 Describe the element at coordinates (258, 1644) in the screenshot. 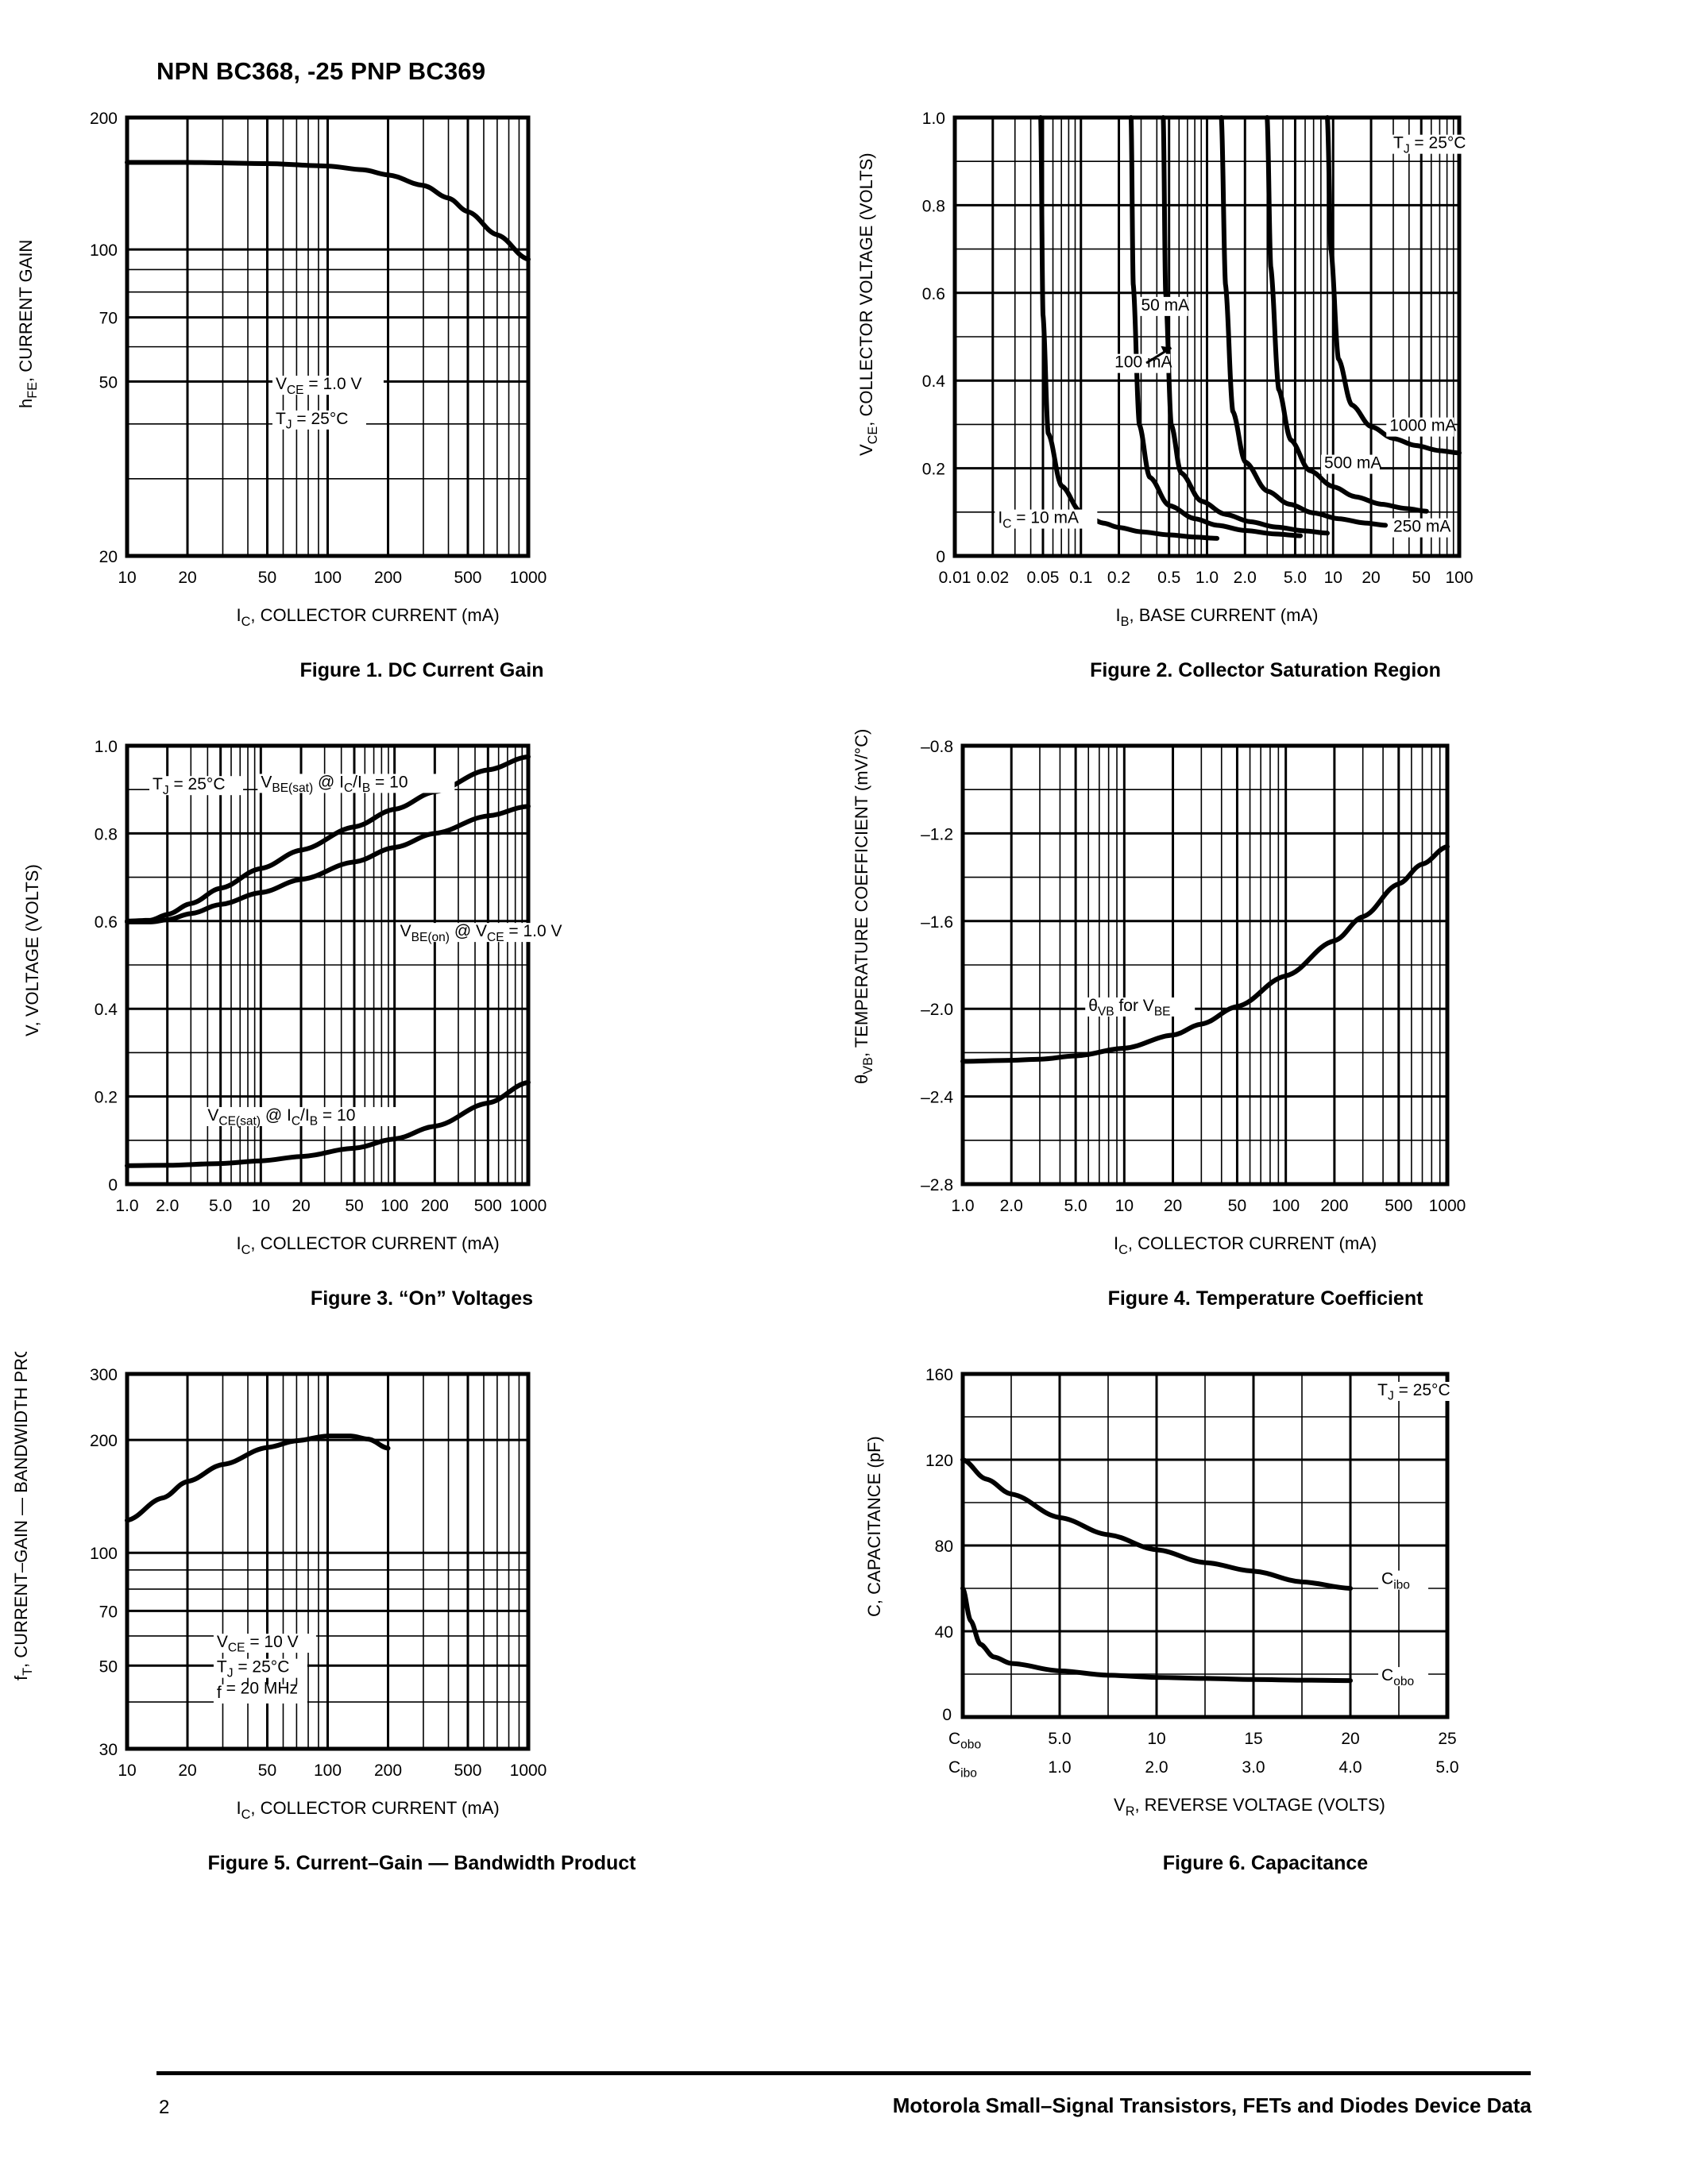

I see `svg-text: VCE = 10 V` at that location.